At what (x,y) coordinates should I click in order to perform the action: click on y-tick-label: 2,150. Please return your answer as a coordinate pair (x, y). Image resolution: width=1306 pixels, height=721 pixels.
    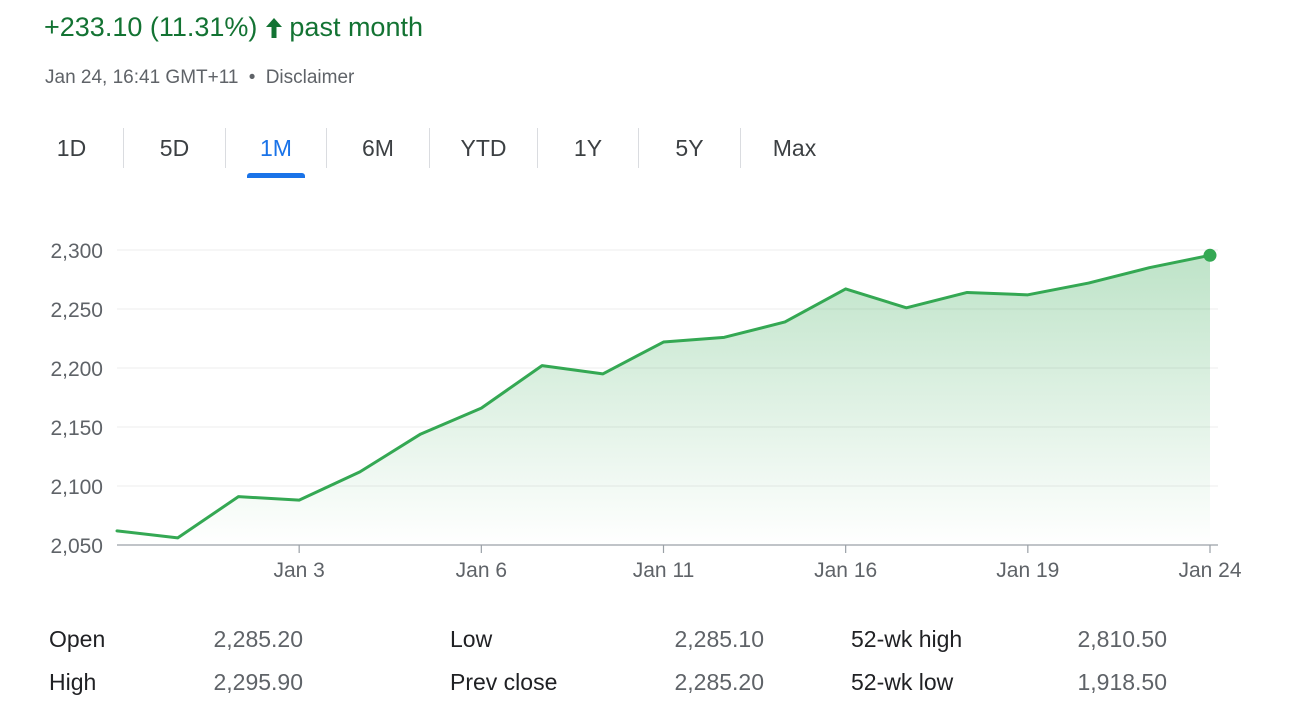
    Looking at the image, I should click on (76, 428).